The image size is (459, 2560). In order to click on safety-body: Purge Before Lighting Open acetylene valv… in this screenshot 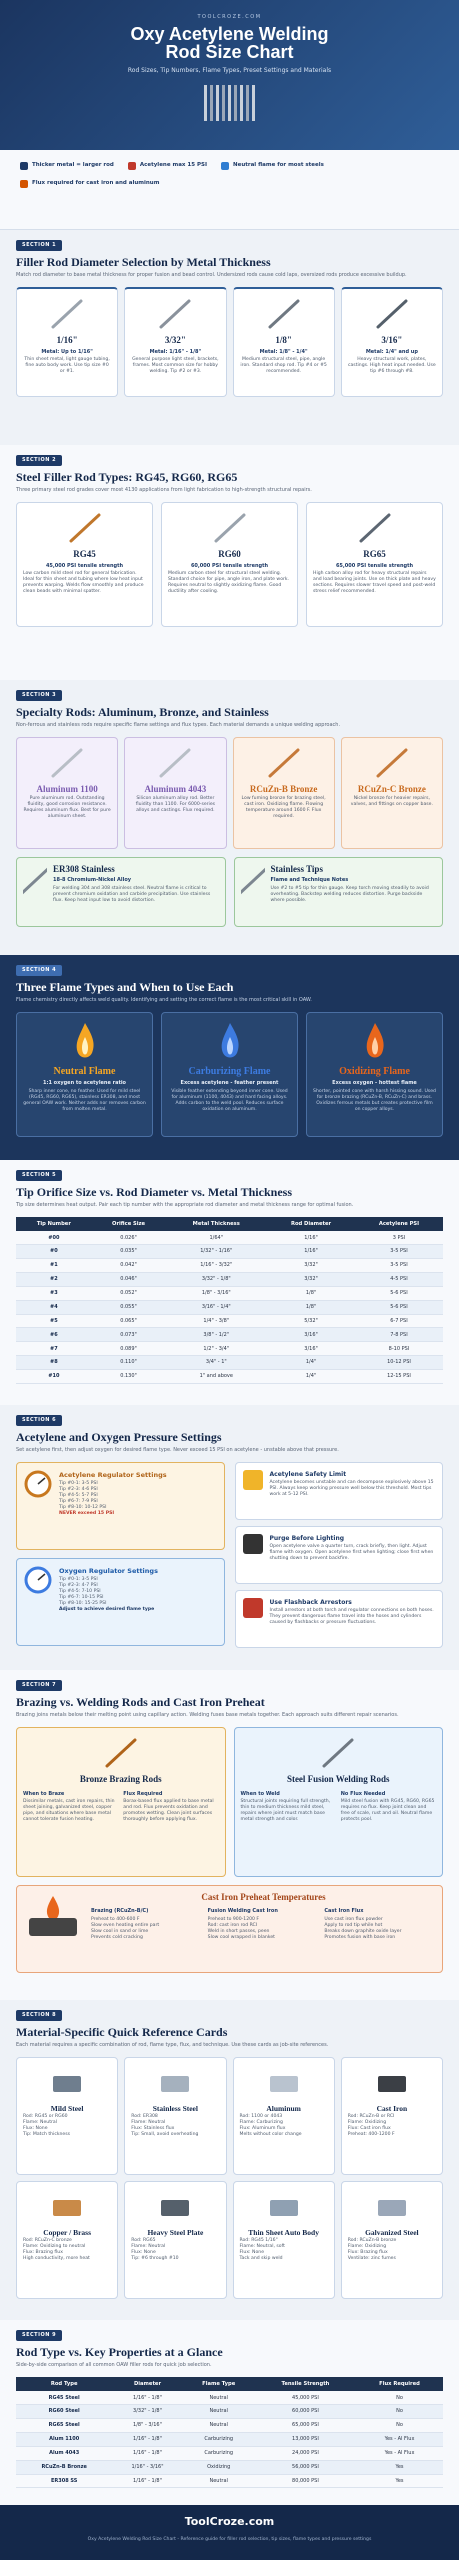, I will do `click(353, 1555)`.